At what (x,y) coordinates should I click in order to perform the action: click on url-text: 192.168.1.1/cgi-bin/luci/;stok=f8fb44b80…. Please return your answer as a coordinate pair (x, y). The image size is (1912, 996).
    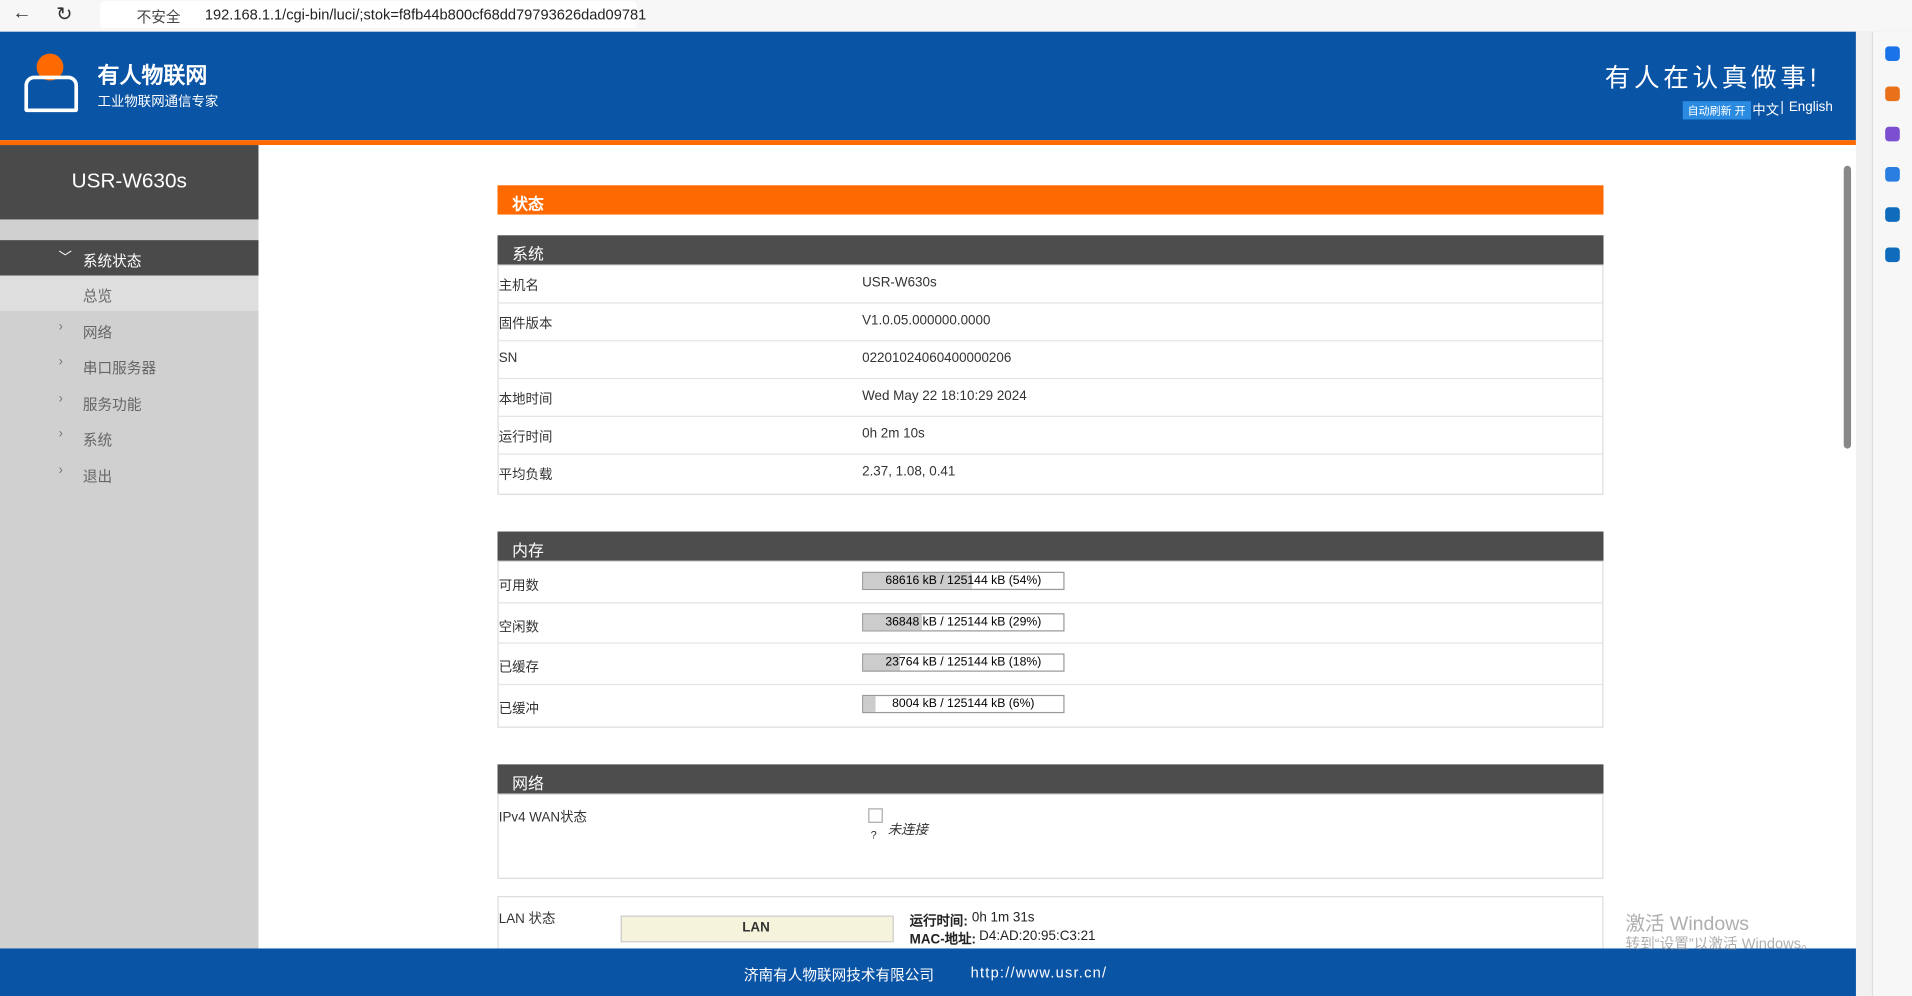
    Looking at the image, I should click on (425, 15).